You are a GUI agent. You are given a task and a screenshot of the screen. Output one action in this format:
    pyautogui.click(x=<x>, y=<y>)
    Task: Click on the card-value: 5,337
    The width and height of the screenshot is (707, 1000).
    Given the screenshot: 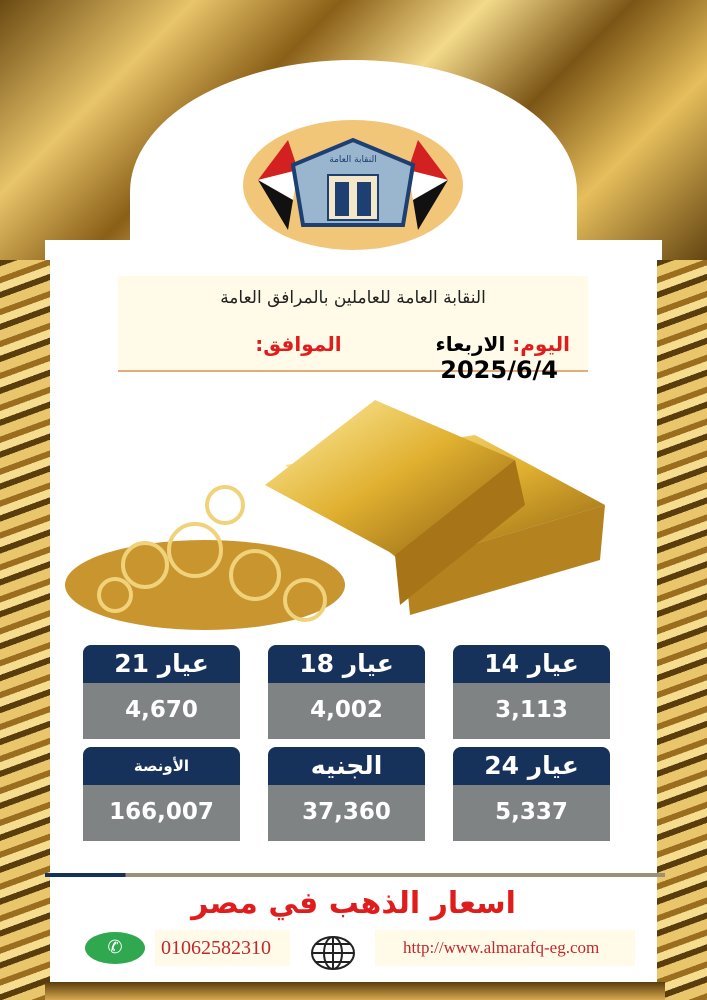 What is the action you would take?
    pyautogui.click(x=531, y=813)
    